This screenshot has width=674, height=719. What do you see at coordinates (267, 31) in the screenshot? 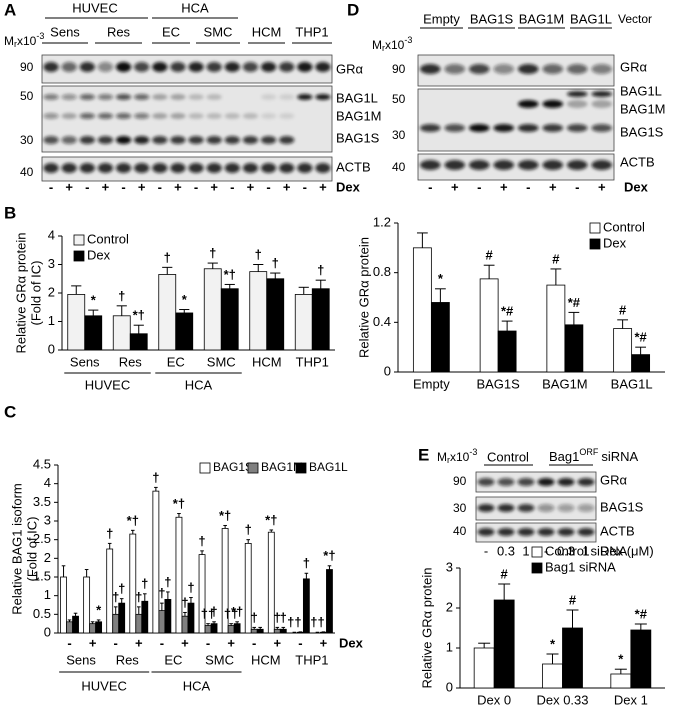
I see `lane-group: HCM` at bounding box center [267, 31].